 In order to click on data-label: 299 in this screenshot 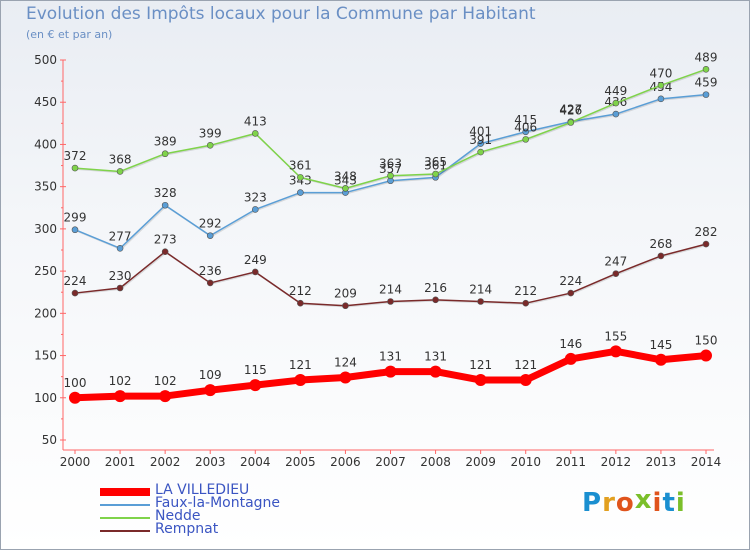, I will do `click(75, 218)`.